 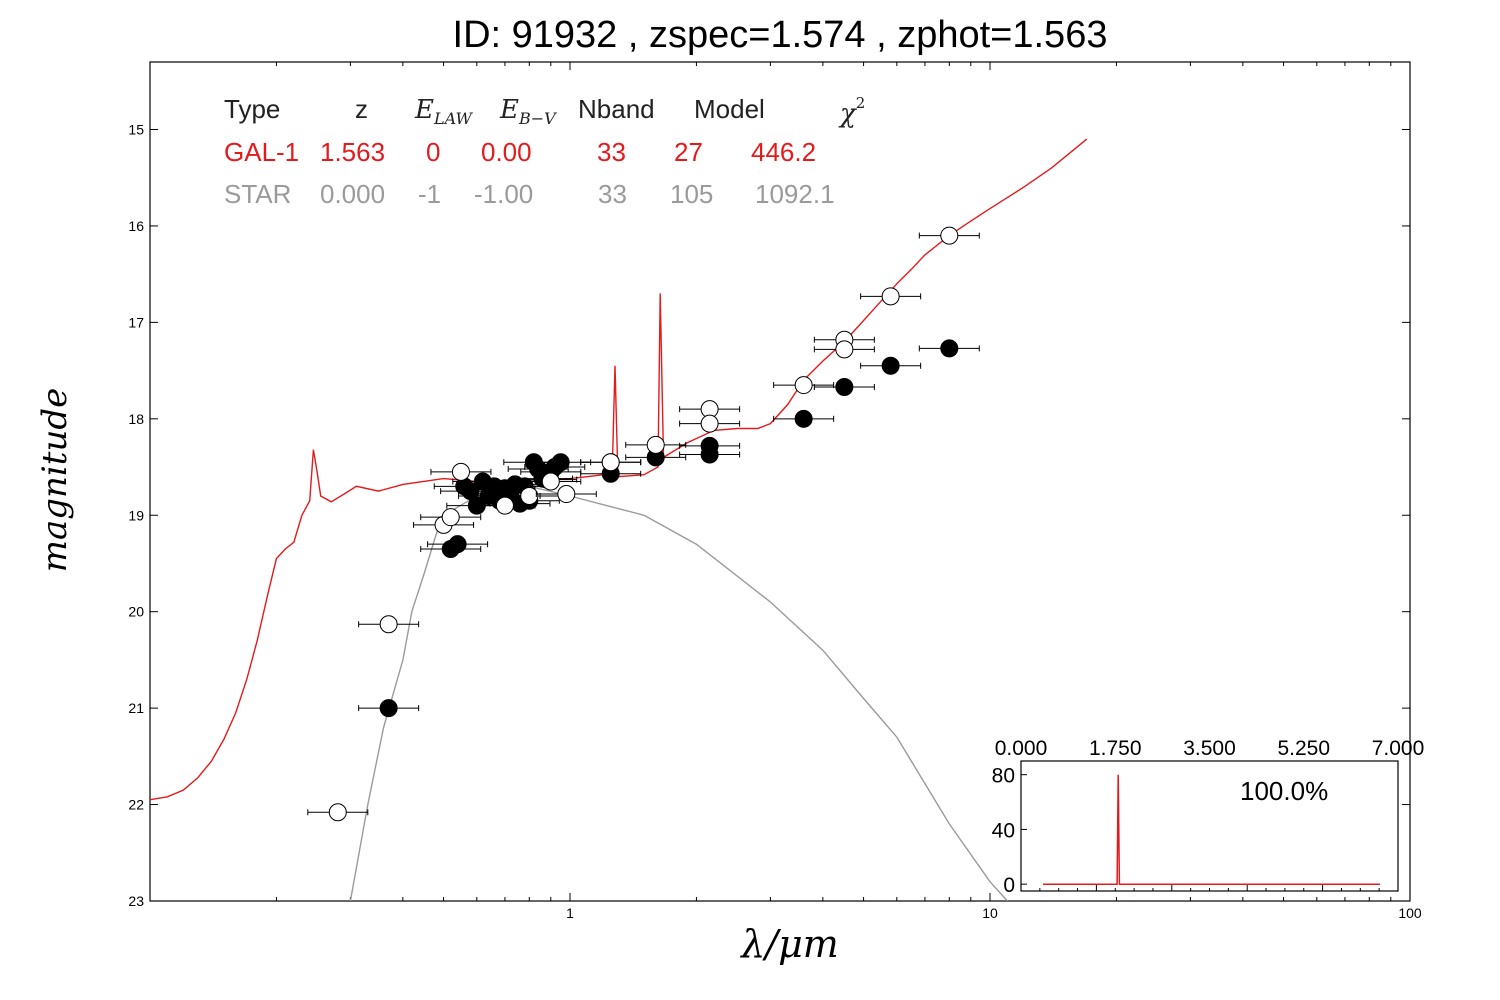 What do you see at coordinates (504, 194) in the screenshot?
I see `star-row-ebv: -1.00` at bounding box center [504, 194].